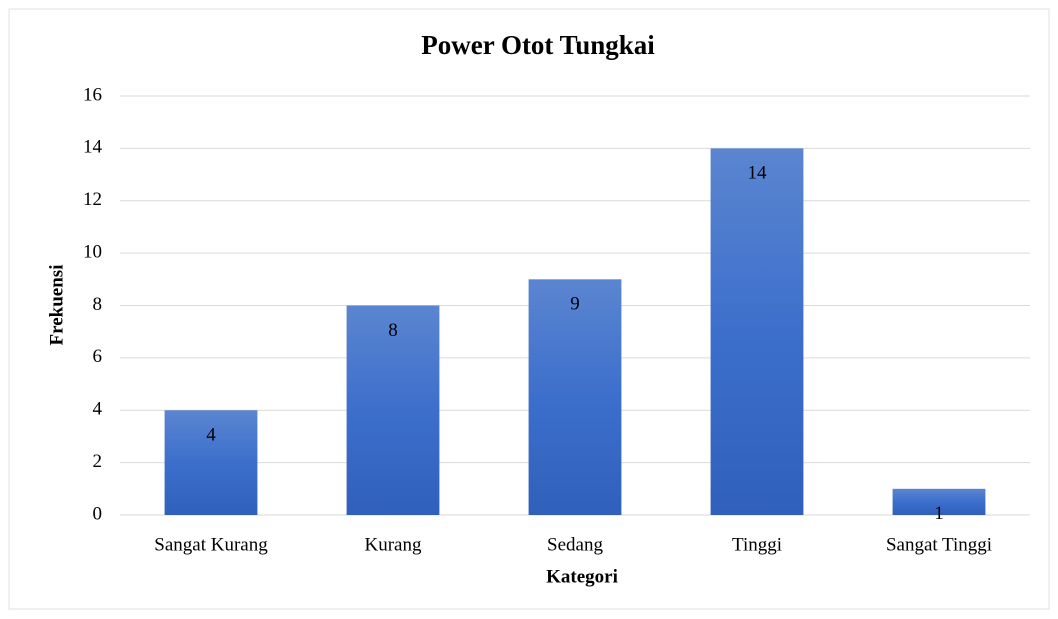  What do you see at coordinates (575, 304) in the screenshot?
I see `data-label: 9` at bounding box center [575, 304].